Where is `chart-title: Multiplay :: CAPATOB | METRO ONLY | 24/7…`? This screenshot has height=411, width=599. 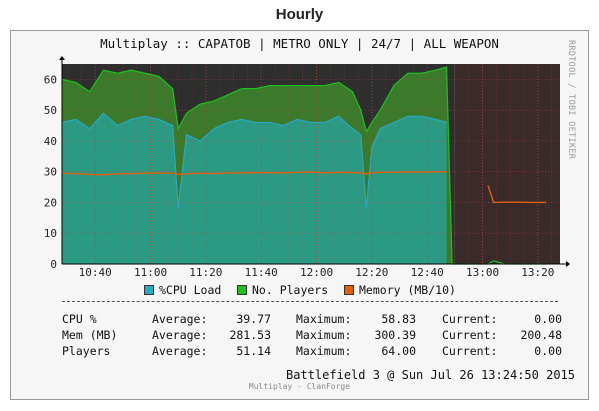 chart-title: Multiplay :: CAPATOB | METRO ONLY | 24/7… is located at coordinates (299, 43).